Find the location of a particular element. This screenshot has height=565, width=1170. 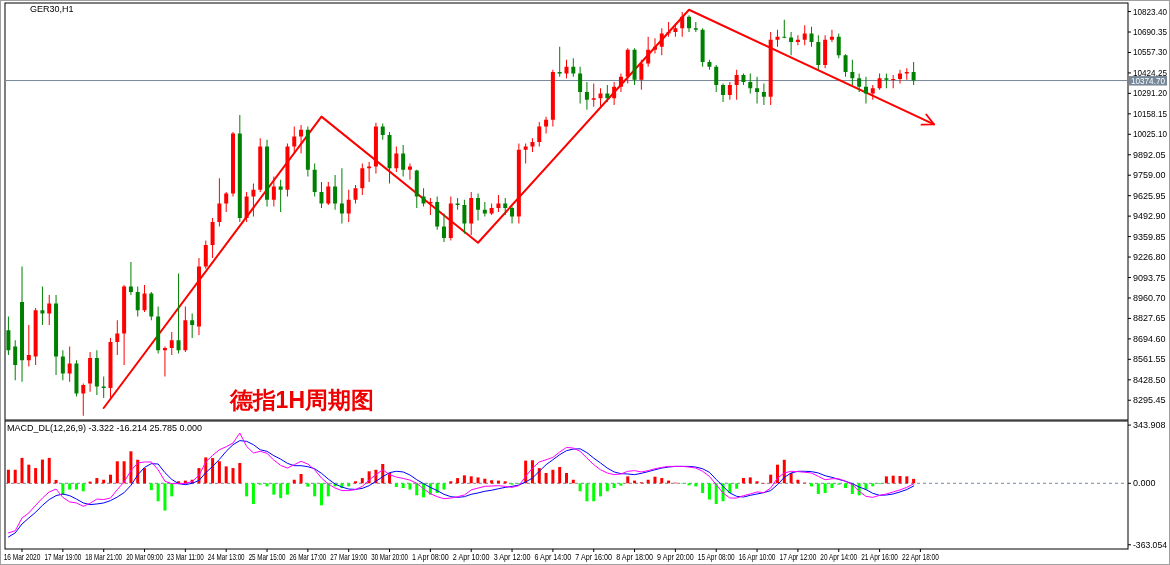

y-tick-label: 10557.30 is located at coordinates (1150, 52).